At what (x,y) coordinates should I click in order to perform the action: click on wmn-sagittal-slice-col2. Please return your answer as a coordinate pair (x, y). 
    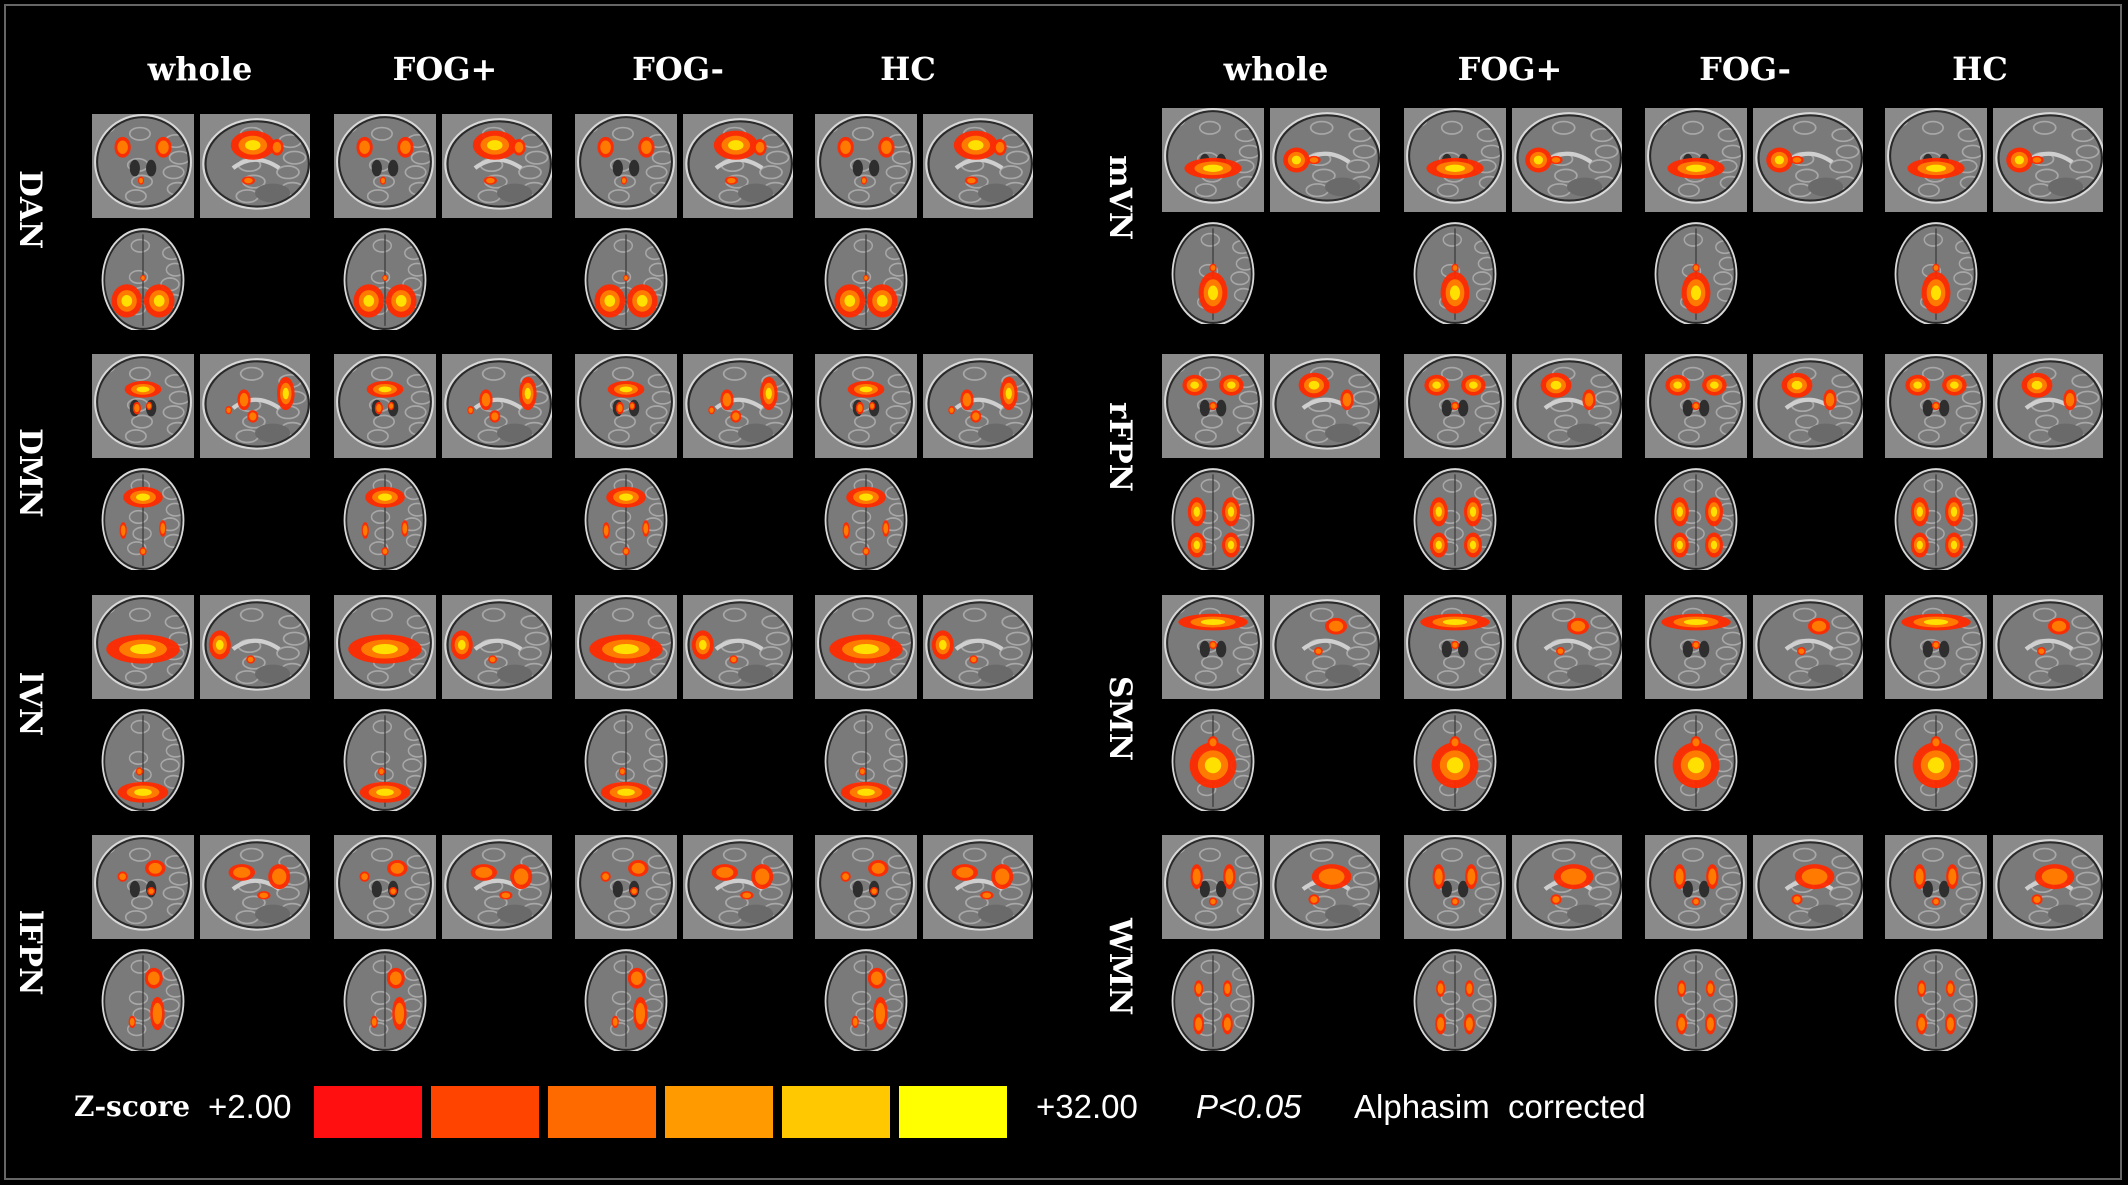
    Looking at the image, I should click on (1567, 887).